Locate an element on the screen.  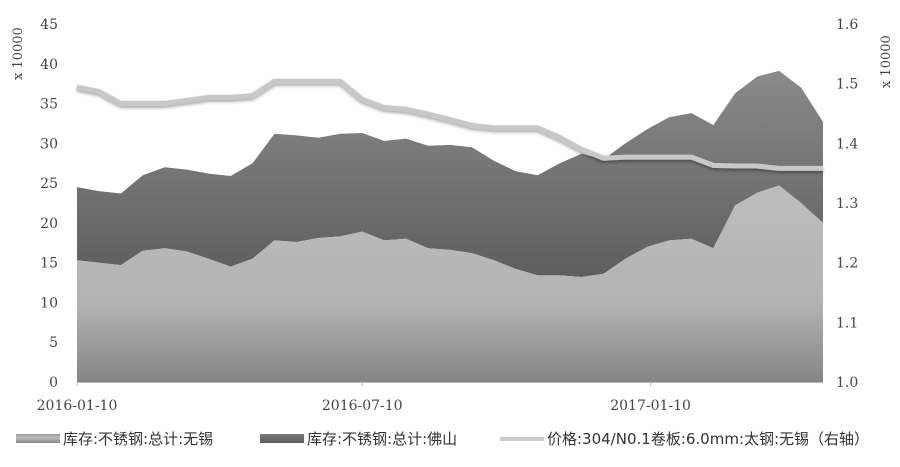
x-tick-label: 2016-01-10 is located at coordinates (77, 406).